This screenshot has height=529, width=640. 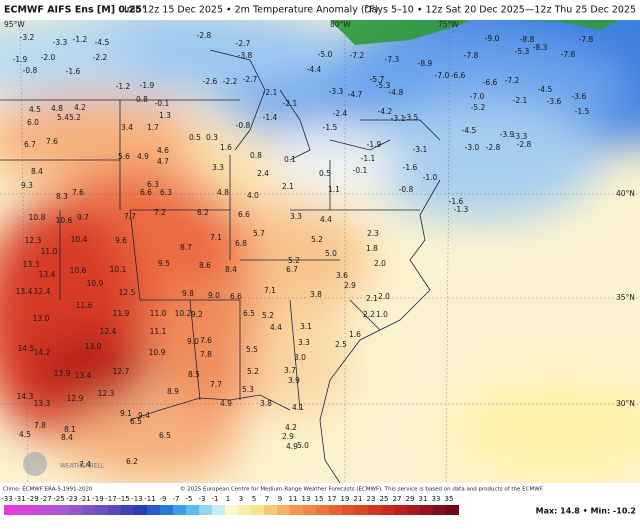 I want to click on anomaly-label: 6.7, so click(x=292, y=269).